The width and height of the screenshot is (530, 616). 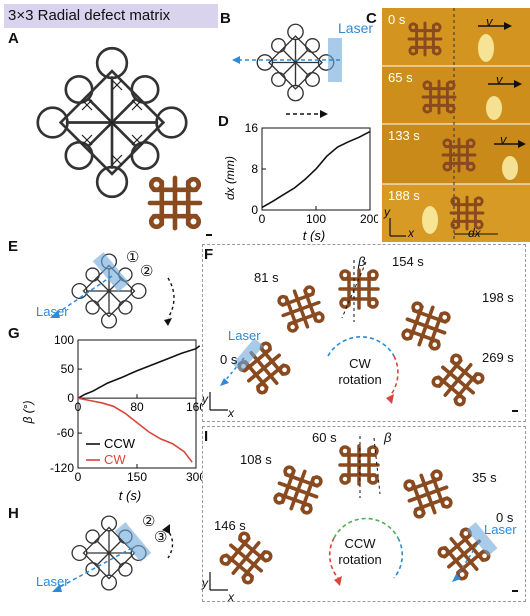 I want to click on f-time-81: 81 s, so click(x=266, y=277).